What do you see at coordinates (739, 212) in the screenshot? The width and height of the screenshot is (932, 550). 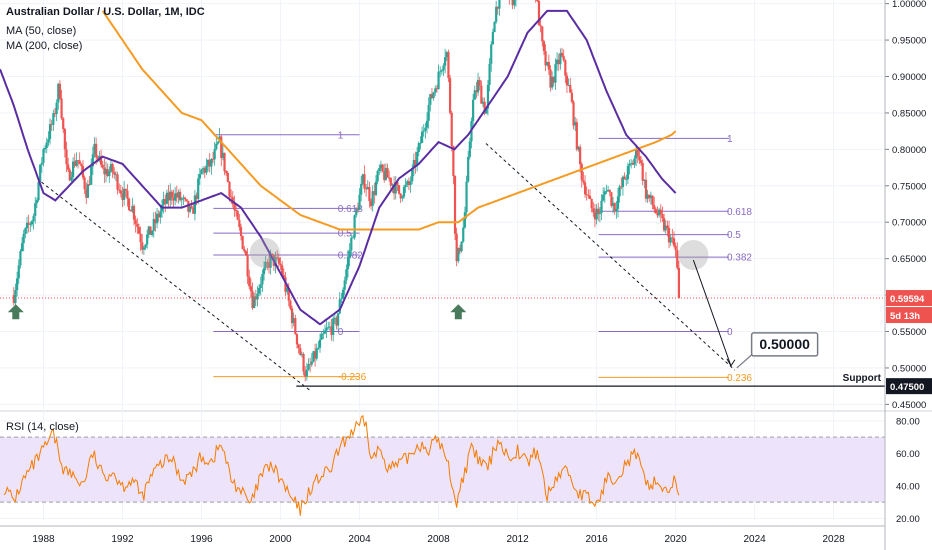 I see `fib-label: 0.618` at bounding box center [739, 212].